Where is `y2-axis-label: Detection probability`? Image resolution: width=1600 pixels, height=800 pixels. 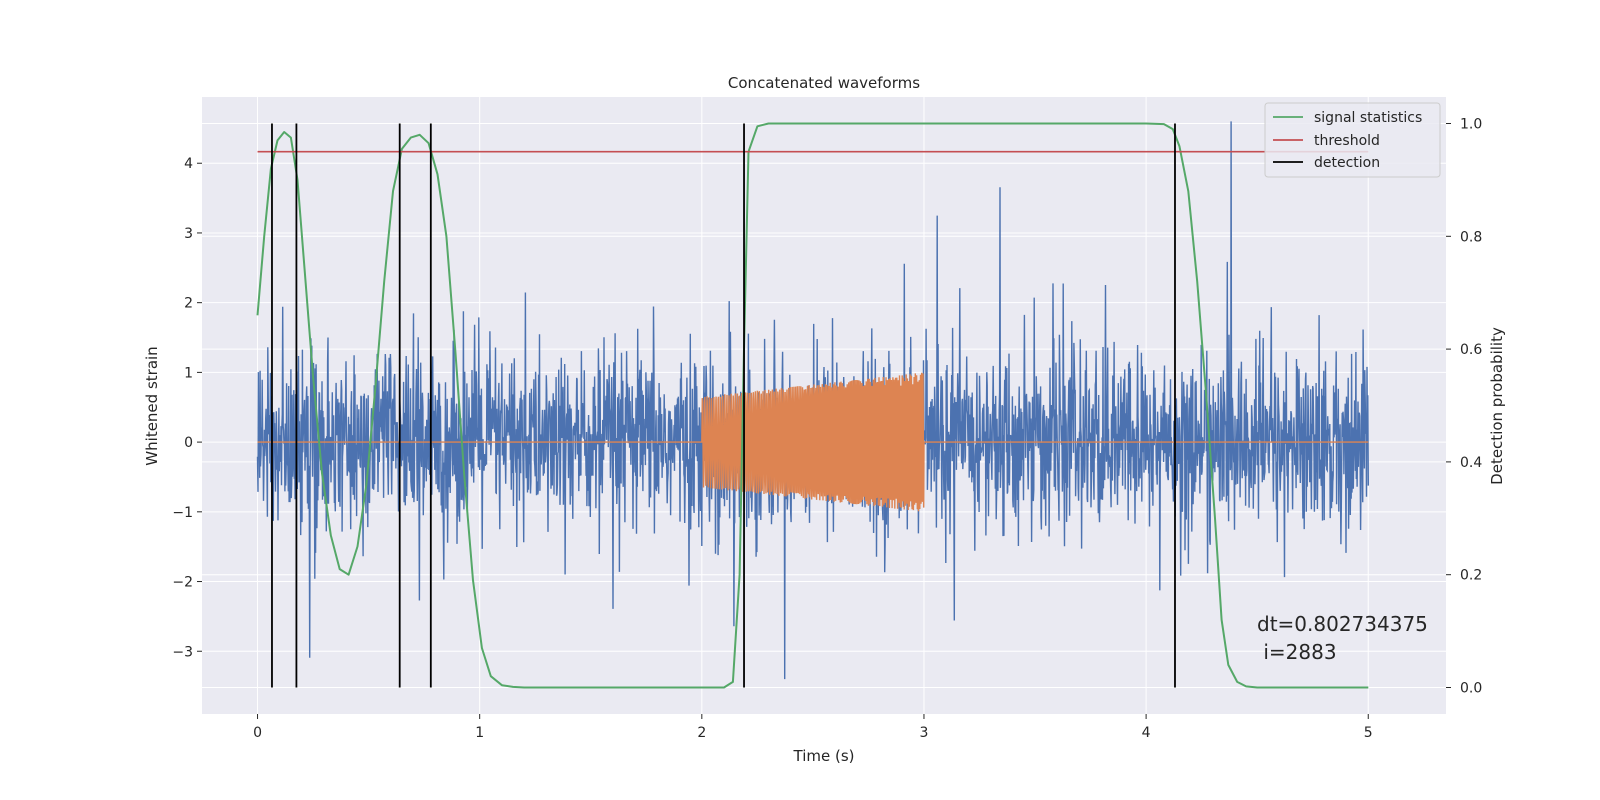
y2-axis-label: Detection probability is located at coordinates (1497, 406).